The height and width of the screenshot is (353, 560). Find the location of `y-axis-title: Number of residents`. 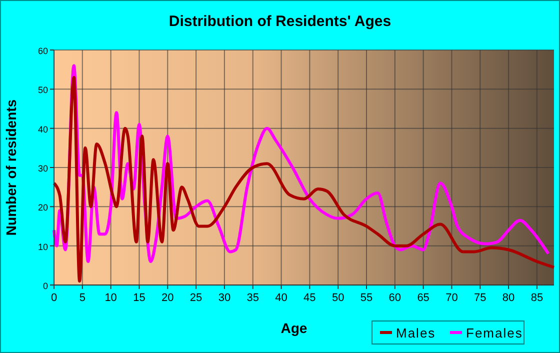

y-axis-title: Number of residents is located at coordinates (11, 167).